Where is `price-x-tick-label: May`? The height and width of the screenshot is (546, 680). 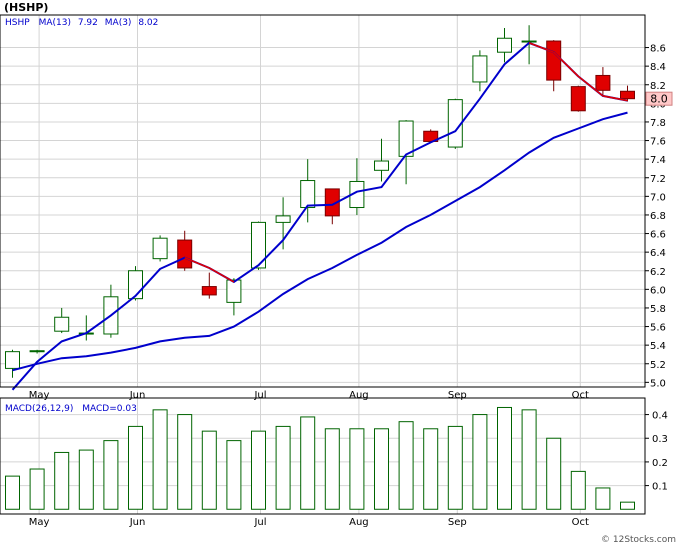 price-x-tick-label: May is located at coordinates (39, 395).